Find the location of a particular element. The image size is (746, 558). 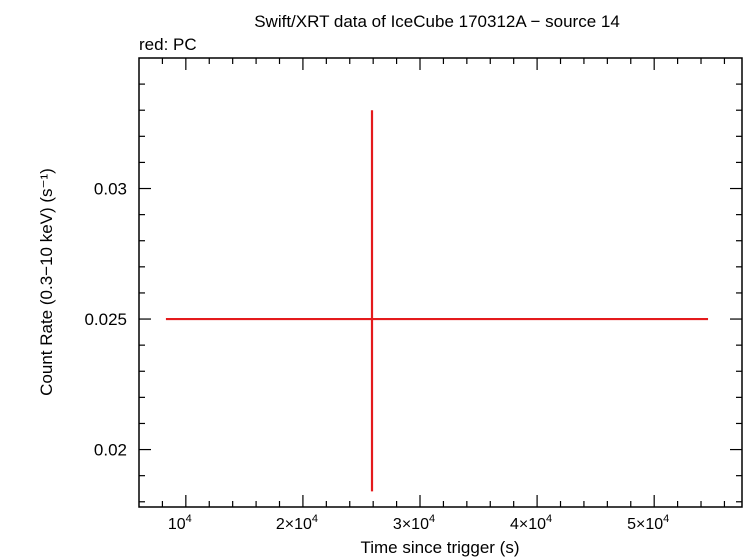

x-tick-label: 4×10⁴ is located at coordinates (531, 523).